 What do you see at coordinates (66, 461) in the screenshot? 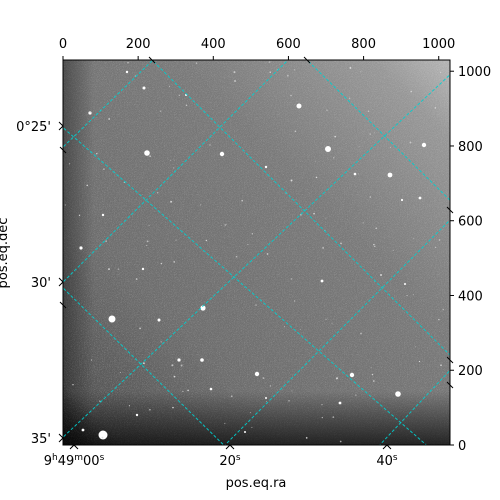
I see `ra-value: 49` at bounding box center [66, 461].